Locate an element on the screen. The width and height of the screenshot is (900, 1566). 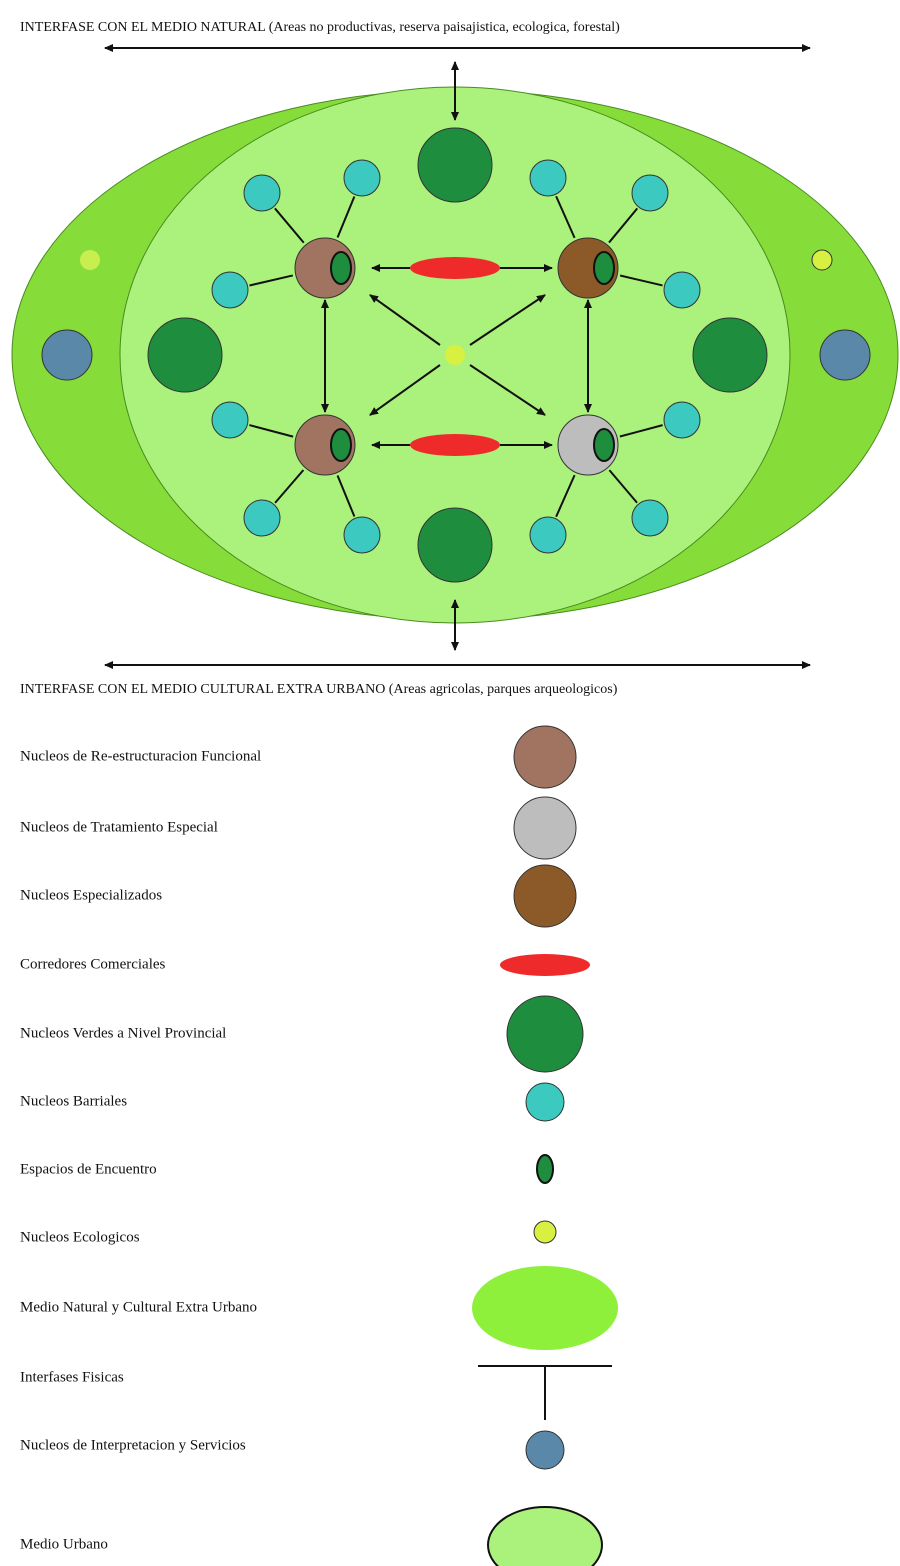
legend-label: Corredores Comerciales is located at coordinates (93, 964).